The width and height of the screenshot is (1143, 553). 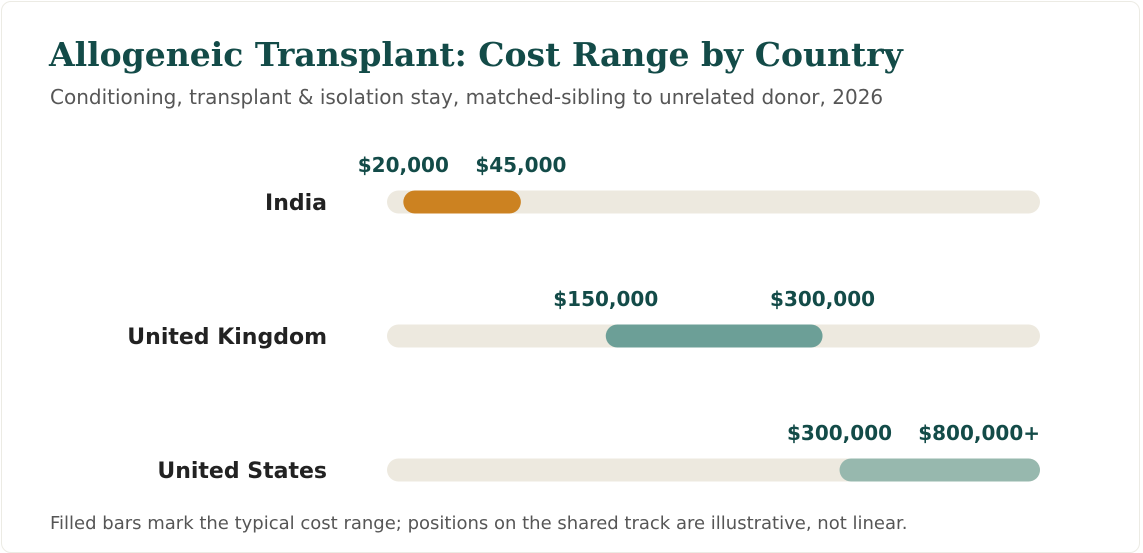 I want to click on row-india: India $20,000 $45,000, so click(x=652, y=184).